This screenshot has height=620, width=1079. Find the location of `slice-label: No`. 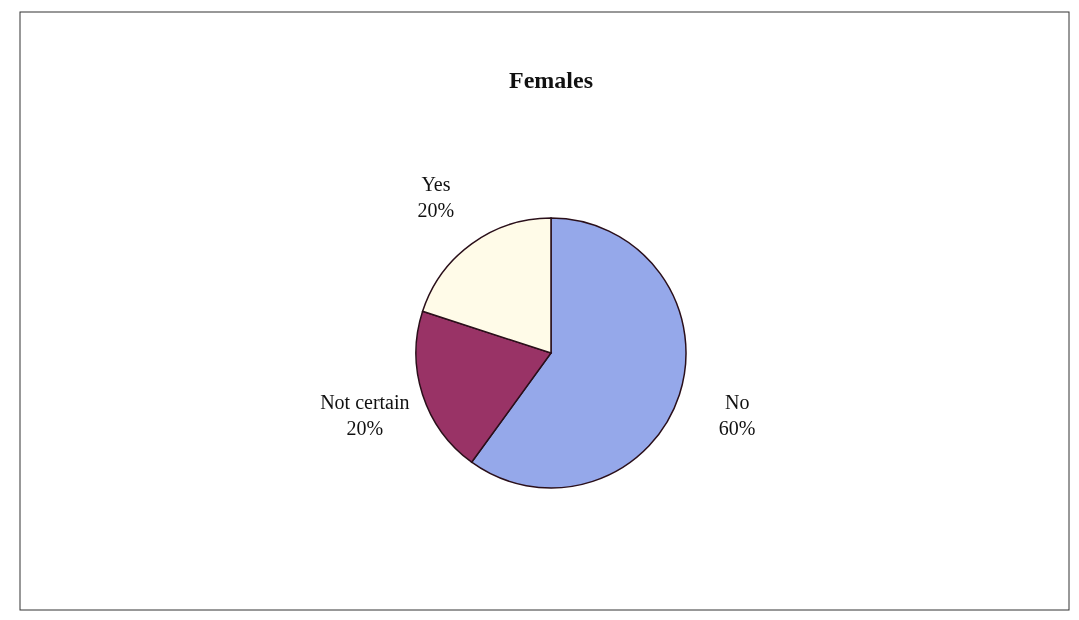

slice-label: No is located at coordinates (737, 402).